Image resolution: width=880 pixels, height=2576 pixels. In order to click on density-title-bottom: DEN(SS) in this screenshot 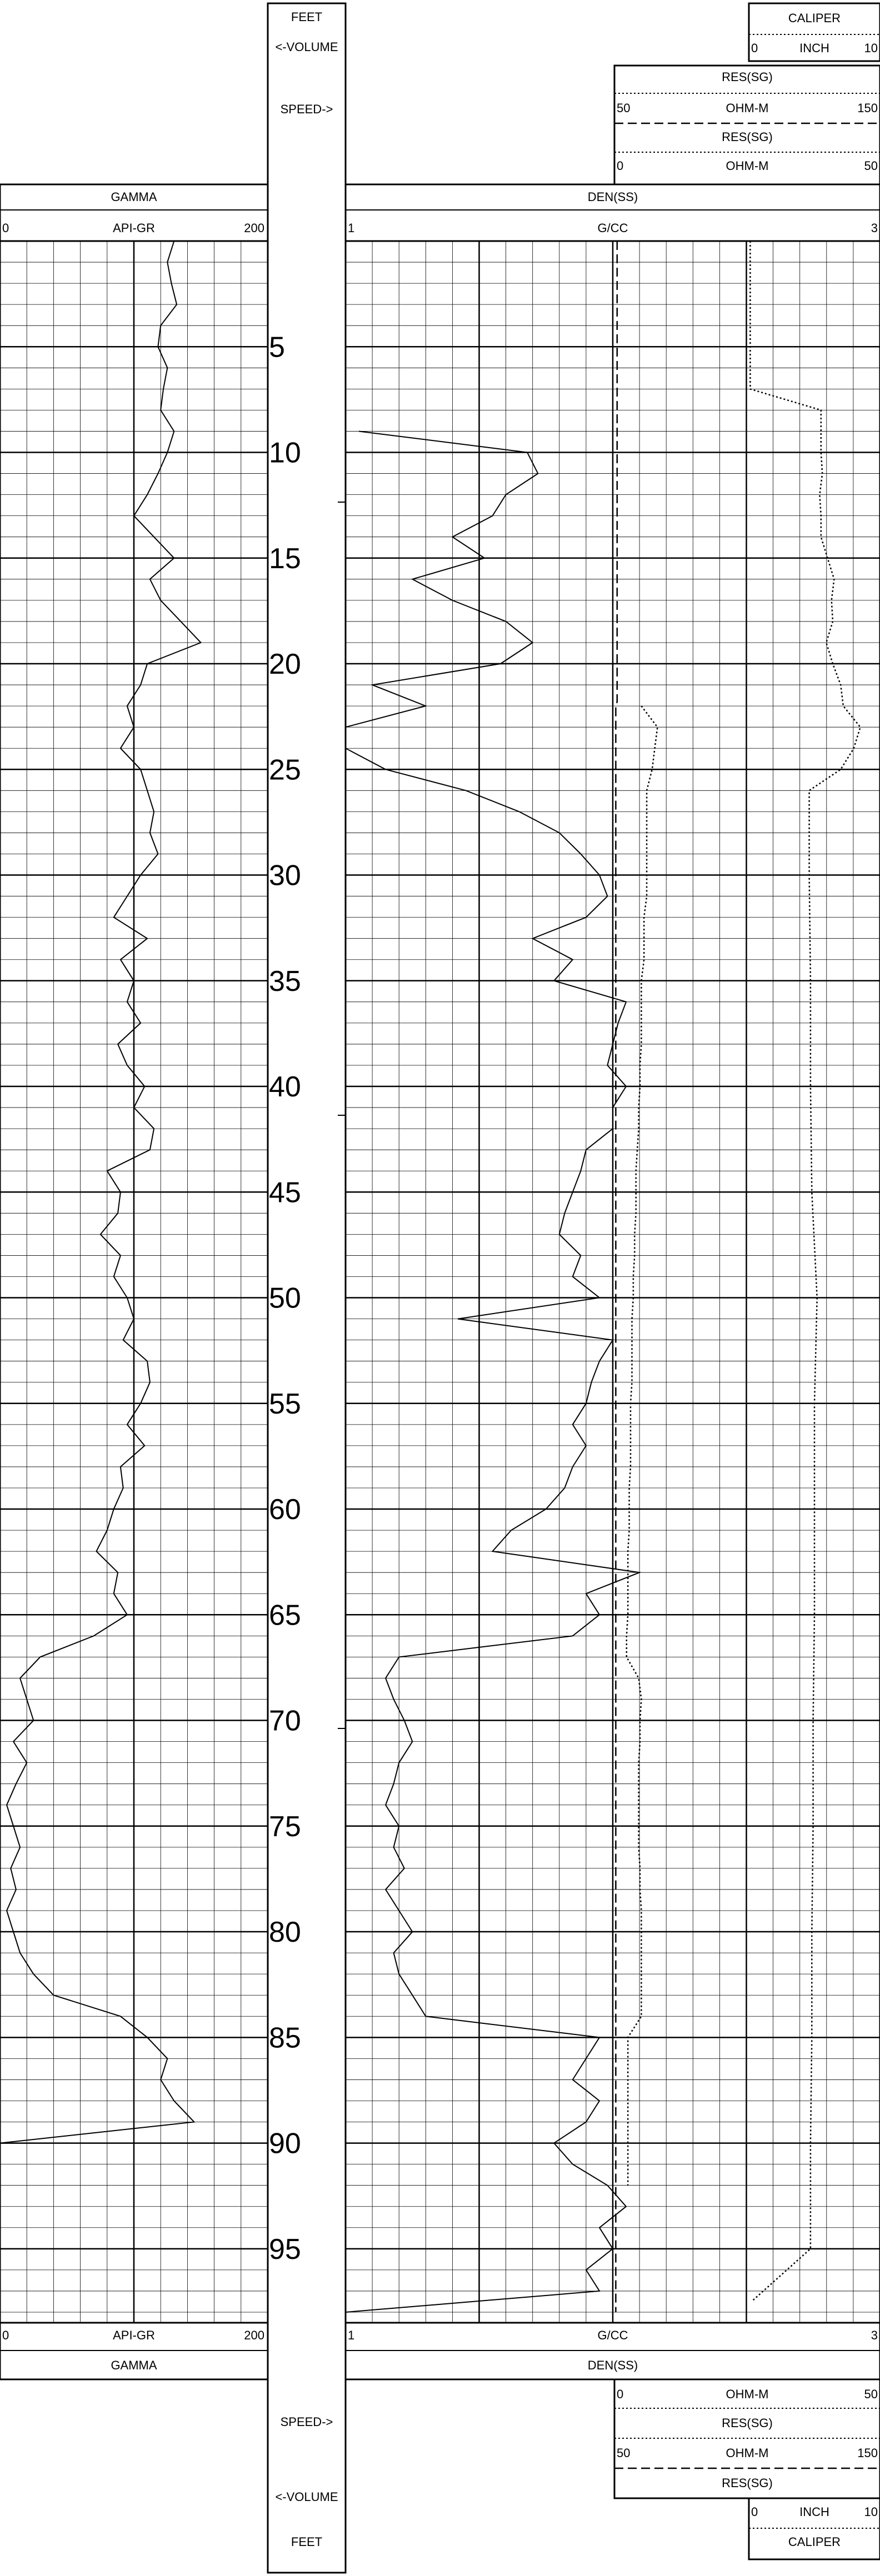, I will do `click(613, 2365)`.